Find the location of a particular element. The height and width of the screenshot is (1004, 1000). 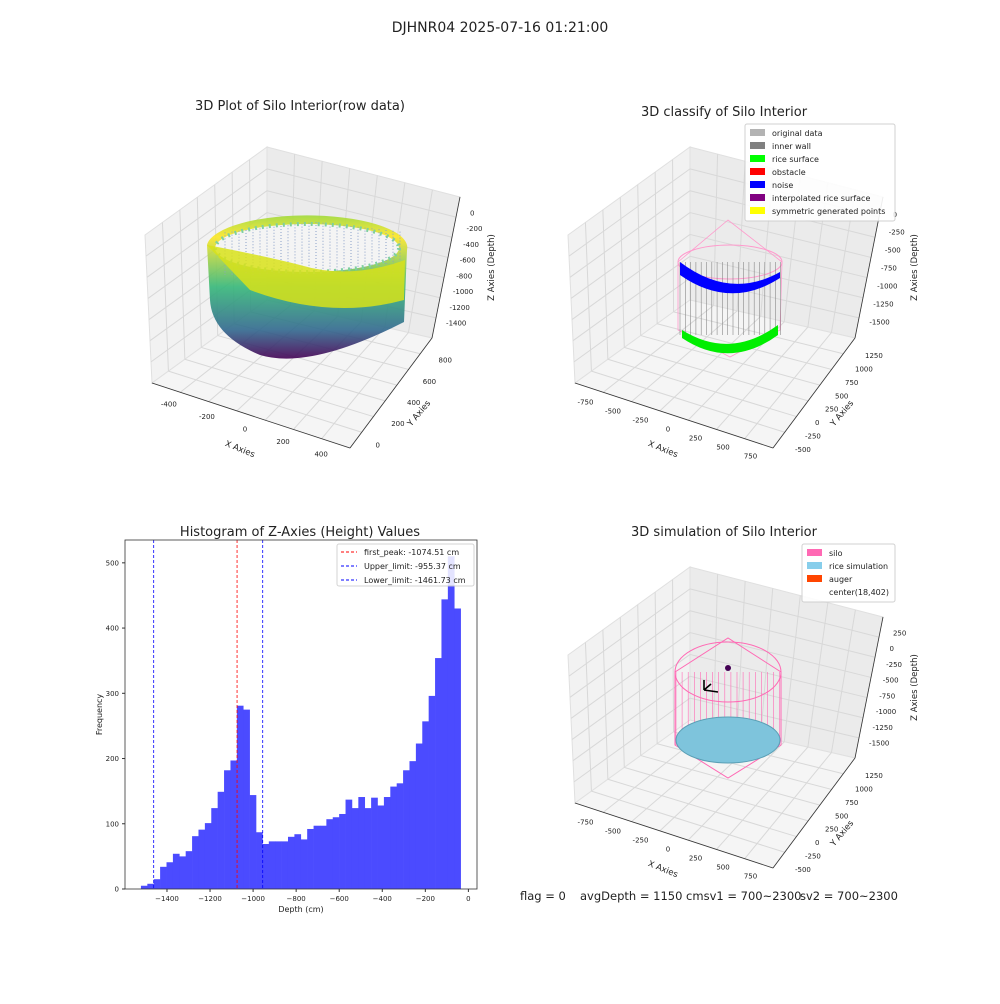

x-tick-label: 500 is located at coordinates (722, 868).